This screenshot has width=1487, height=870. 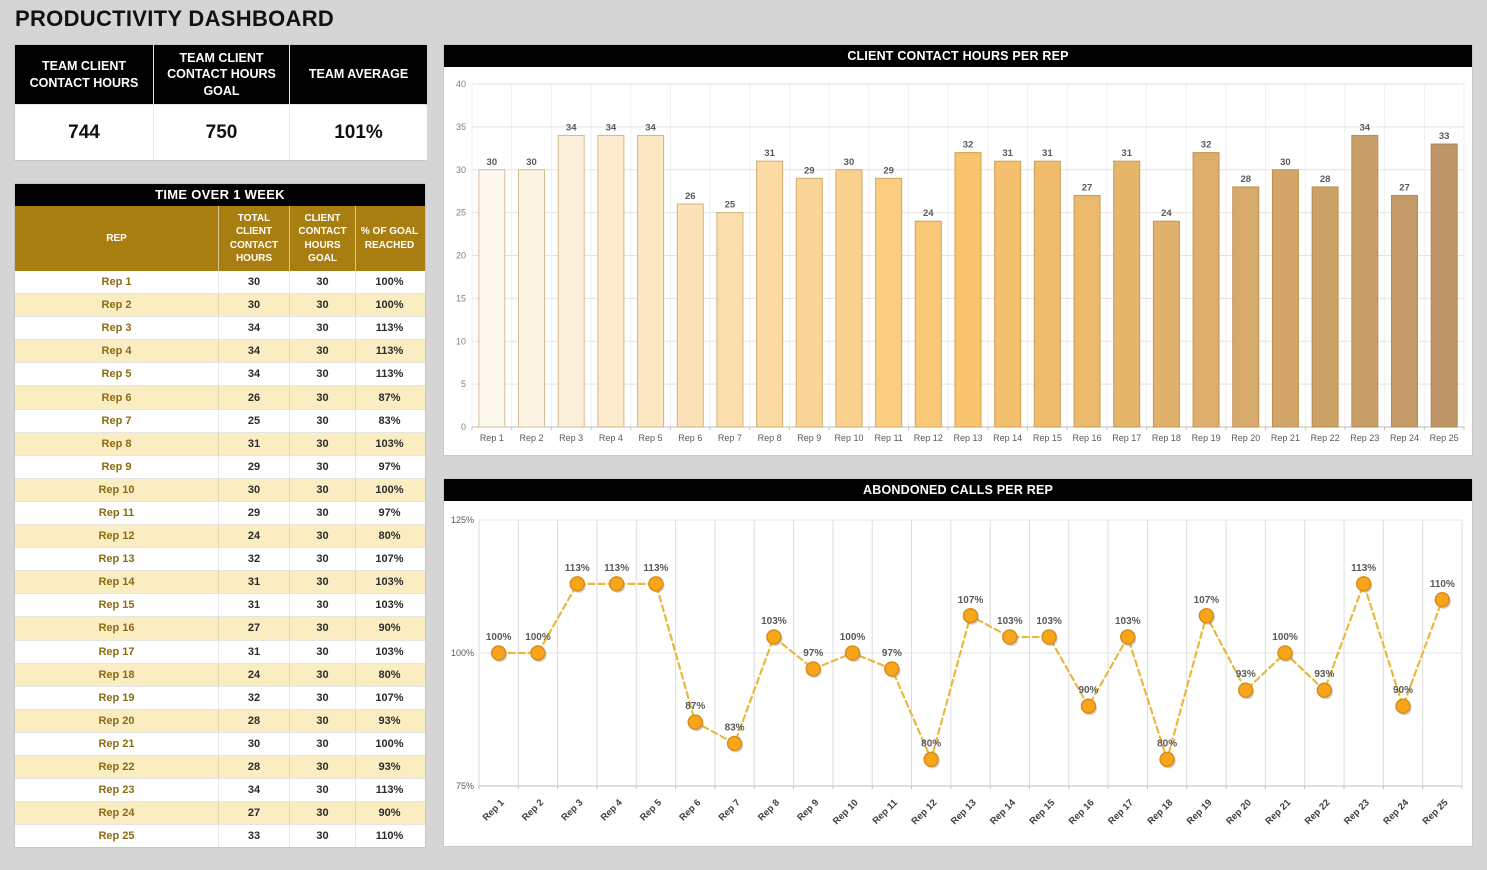 I want to click on summary-header-cell: TEAM AVERAGE, so click(x=358, y=74).